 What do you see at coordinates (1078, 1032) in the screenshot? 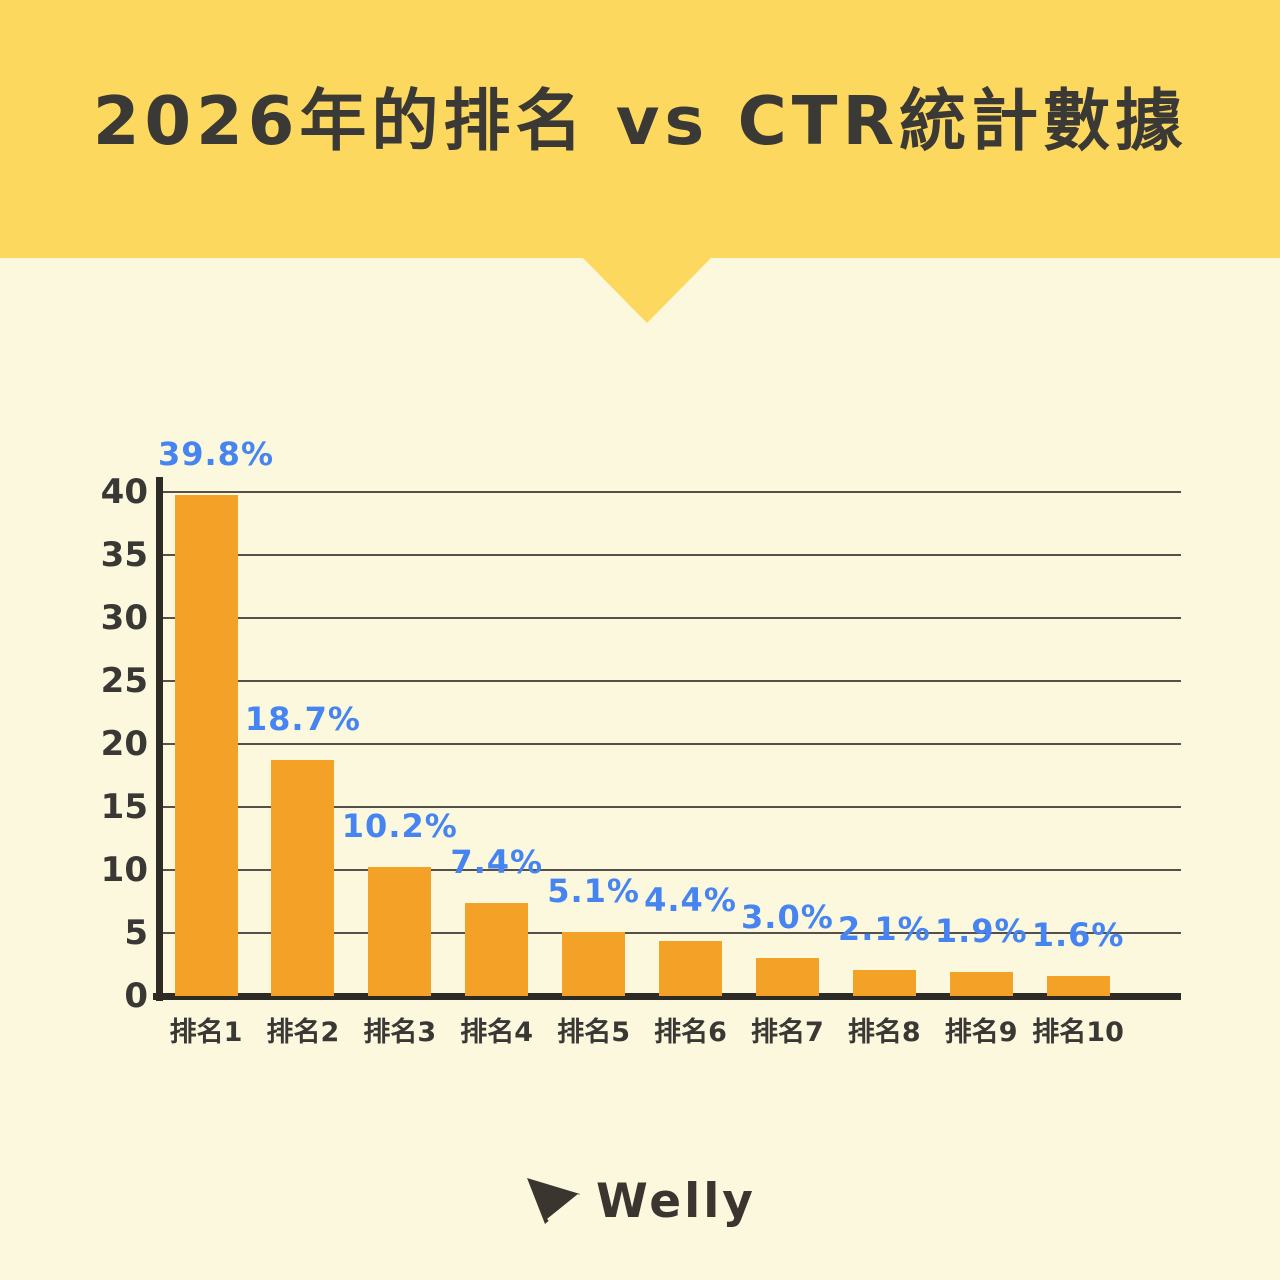
I see `x-tick-label-排名10: 排名10` at bounding box center [1078, 1032].